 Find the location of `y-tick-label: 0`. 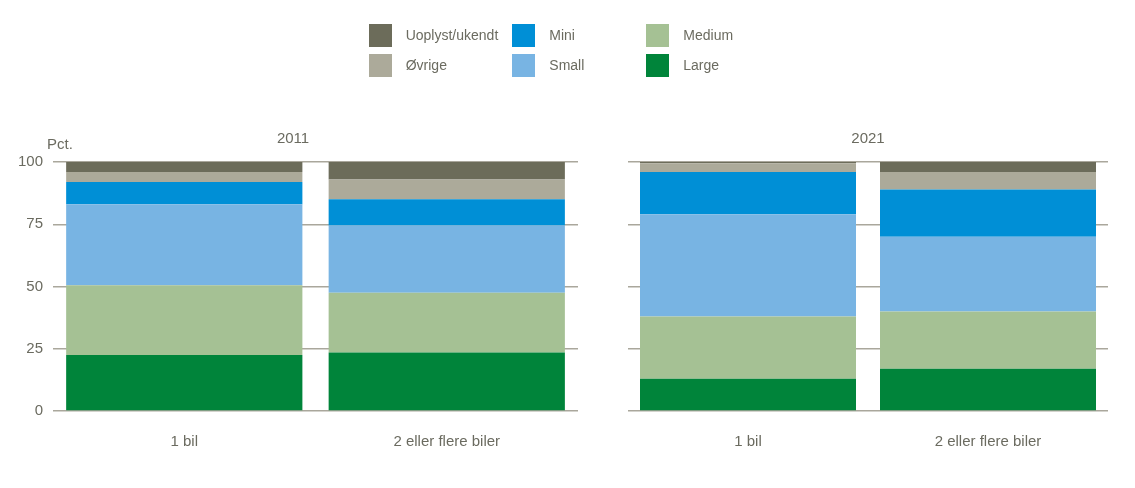

y-tick-label: 0 is located at coordinates (39, 410).